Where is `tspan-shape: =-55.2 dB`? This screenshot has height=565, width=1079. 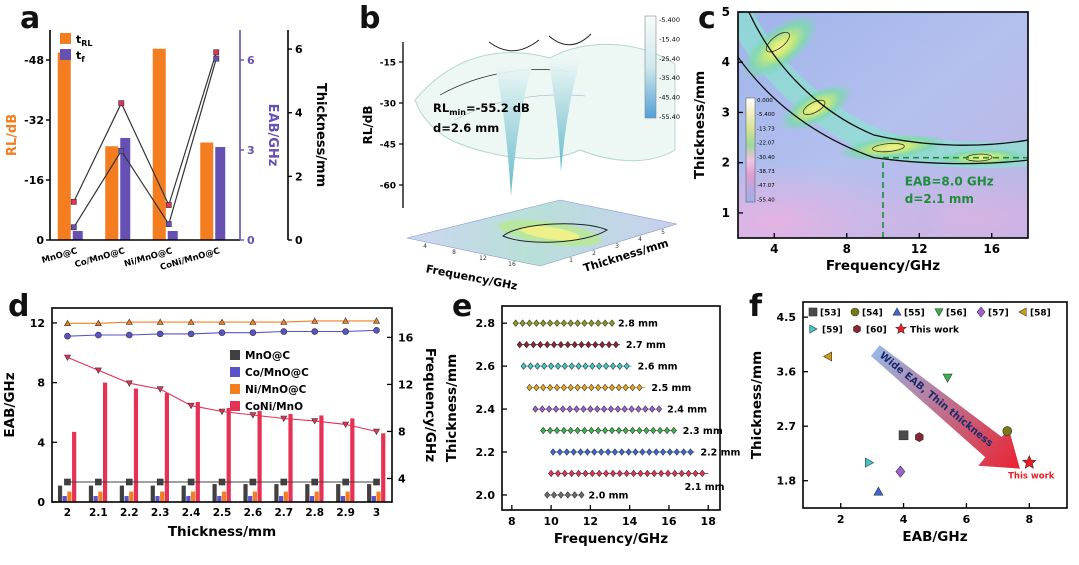
tspan-shape: =-55.2 dB is located at coordinates (498, 108).